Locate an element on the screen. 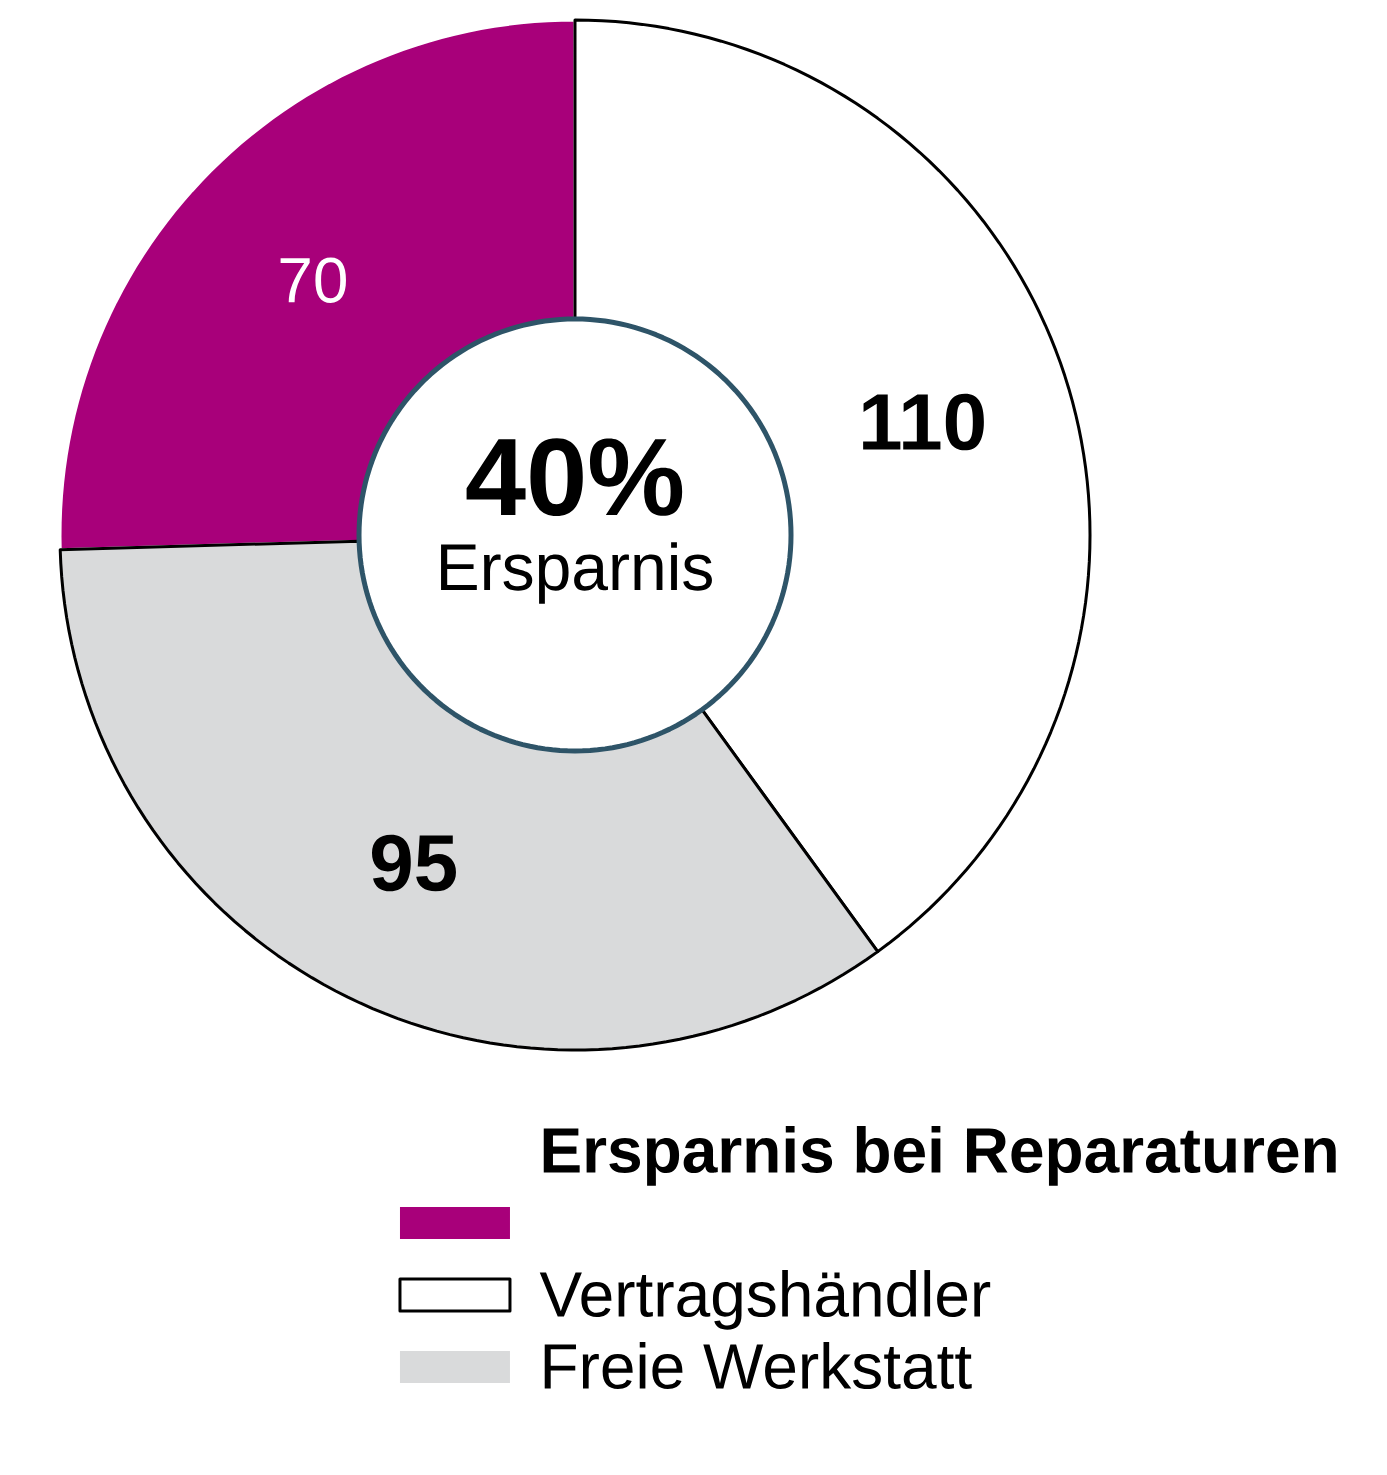 This screenshot has width=1387, height=1475. legend-title: Ersparnis bei Reparaturen is located at coordinates (939, 1156).